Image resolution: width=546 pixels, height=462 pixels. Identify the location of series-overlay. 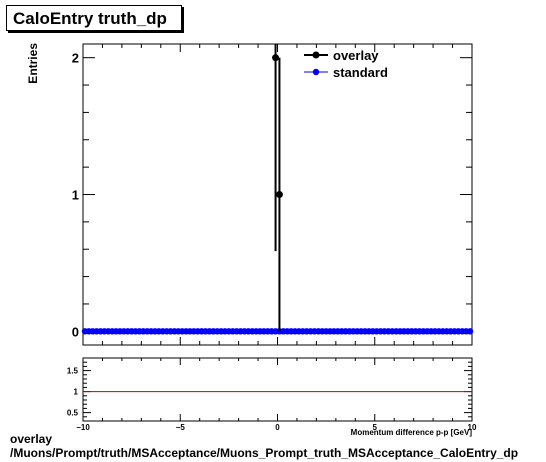
(277, 188).